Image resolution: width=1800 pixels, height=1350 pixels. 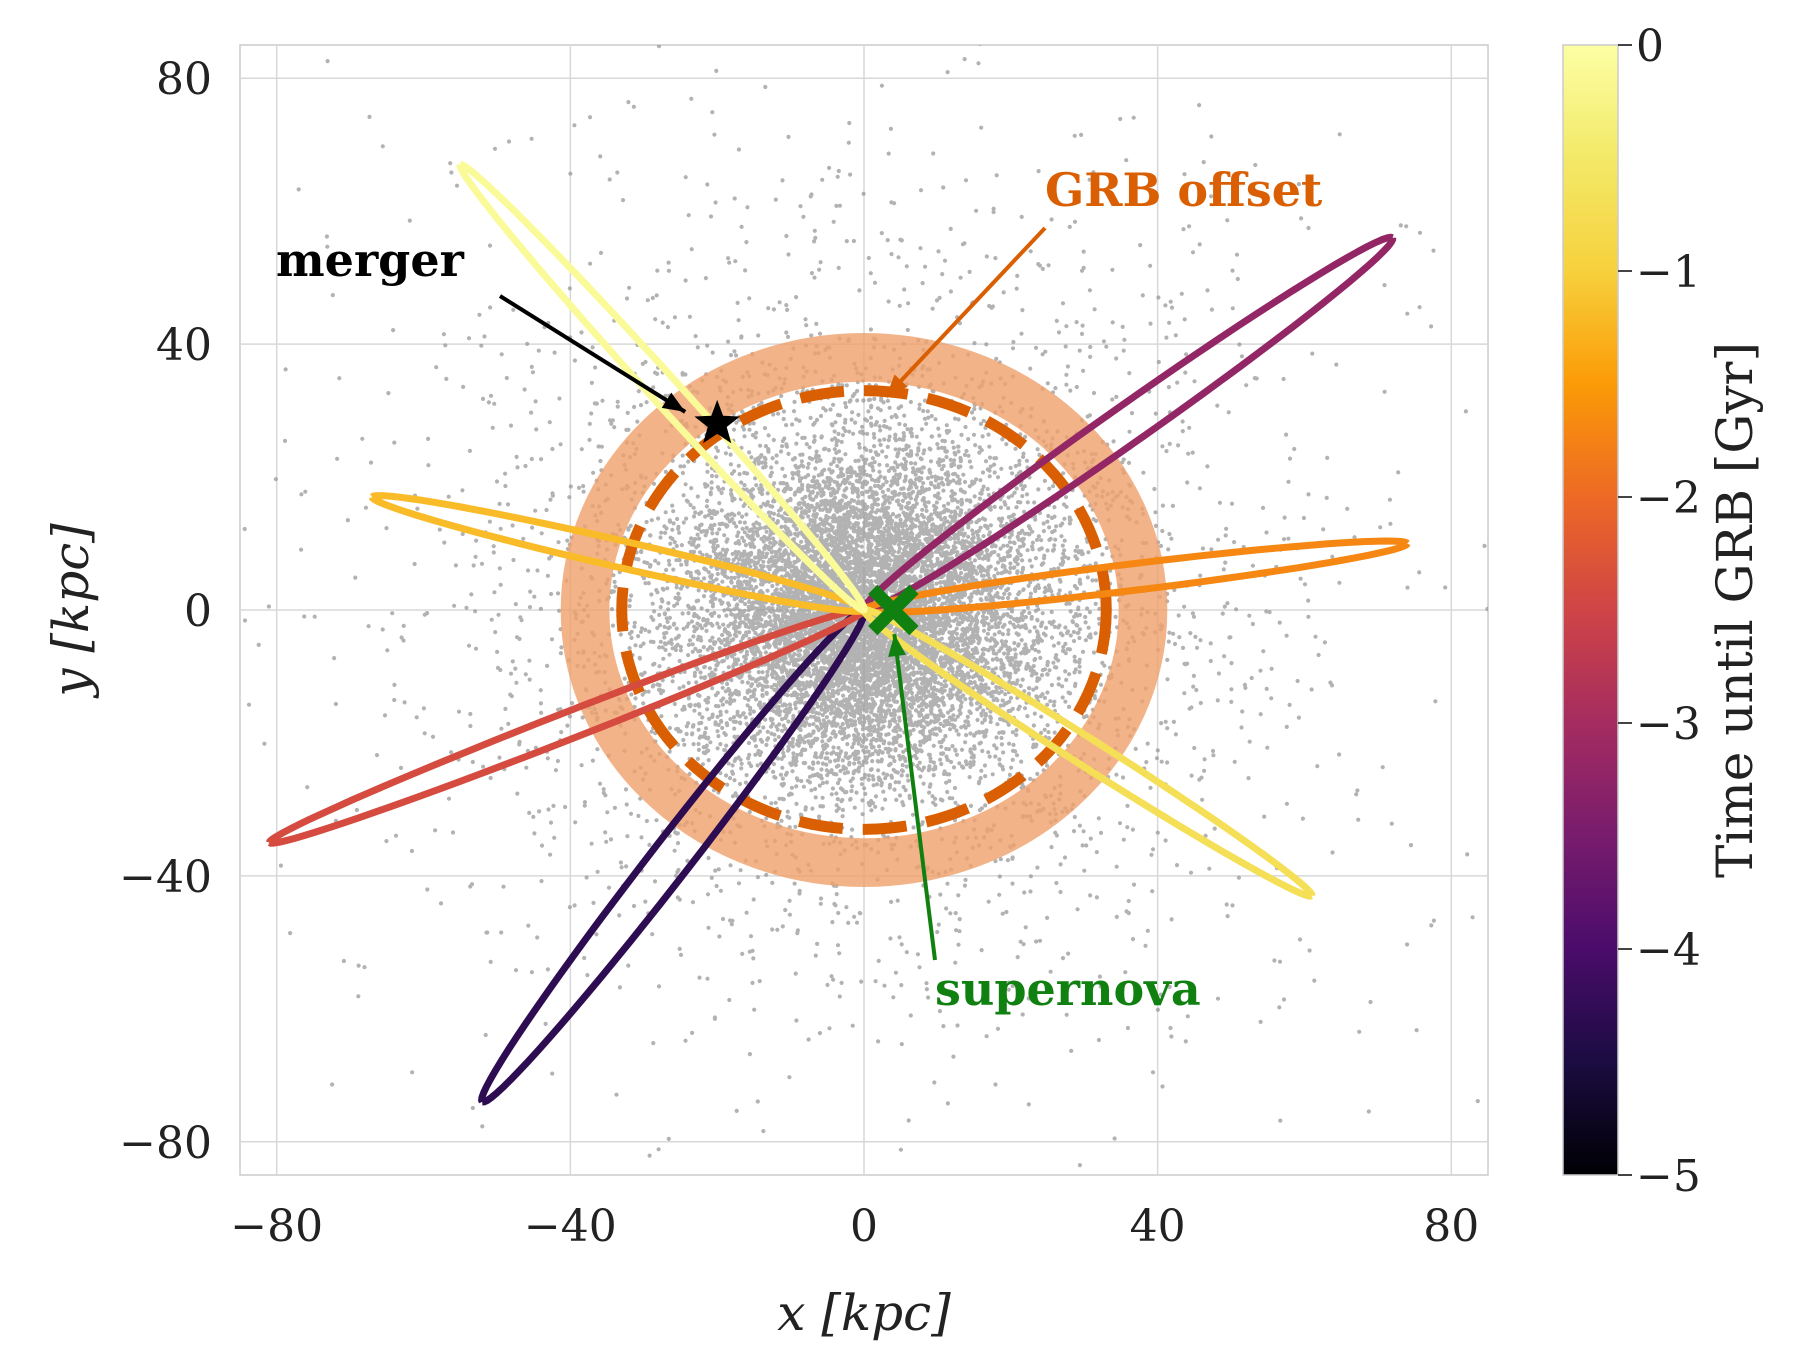 I want to click on y-tick-label: 0, so click(x=198, y=611).